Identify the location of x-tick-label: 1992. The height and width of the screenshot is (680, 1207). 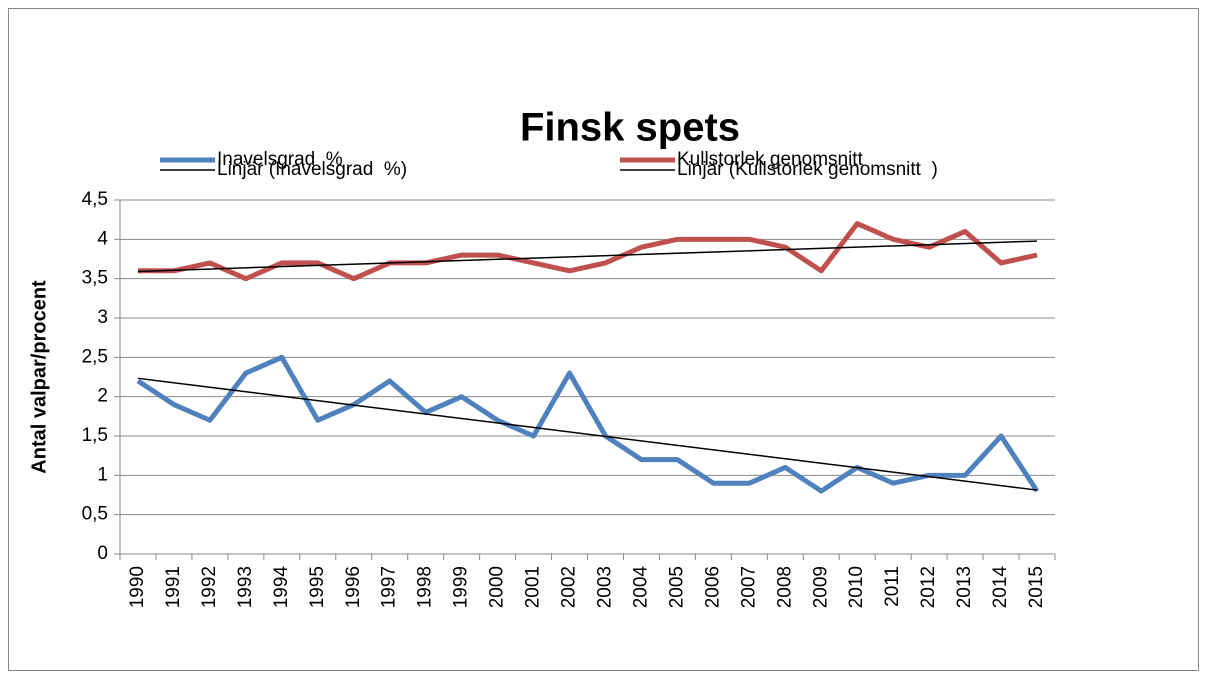
(209, 587).